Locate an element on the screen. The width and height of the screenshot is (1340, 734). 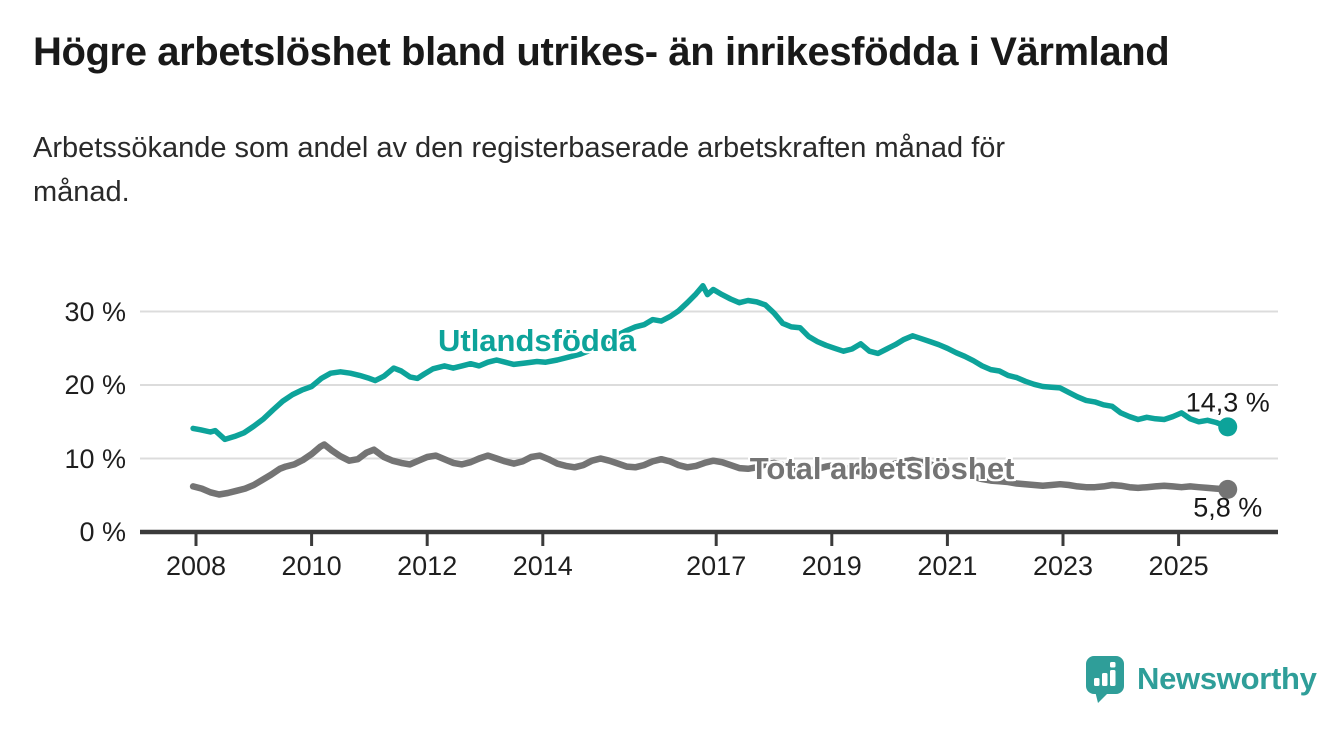
series-end-dot-total is located at coordinates (1228, 489).